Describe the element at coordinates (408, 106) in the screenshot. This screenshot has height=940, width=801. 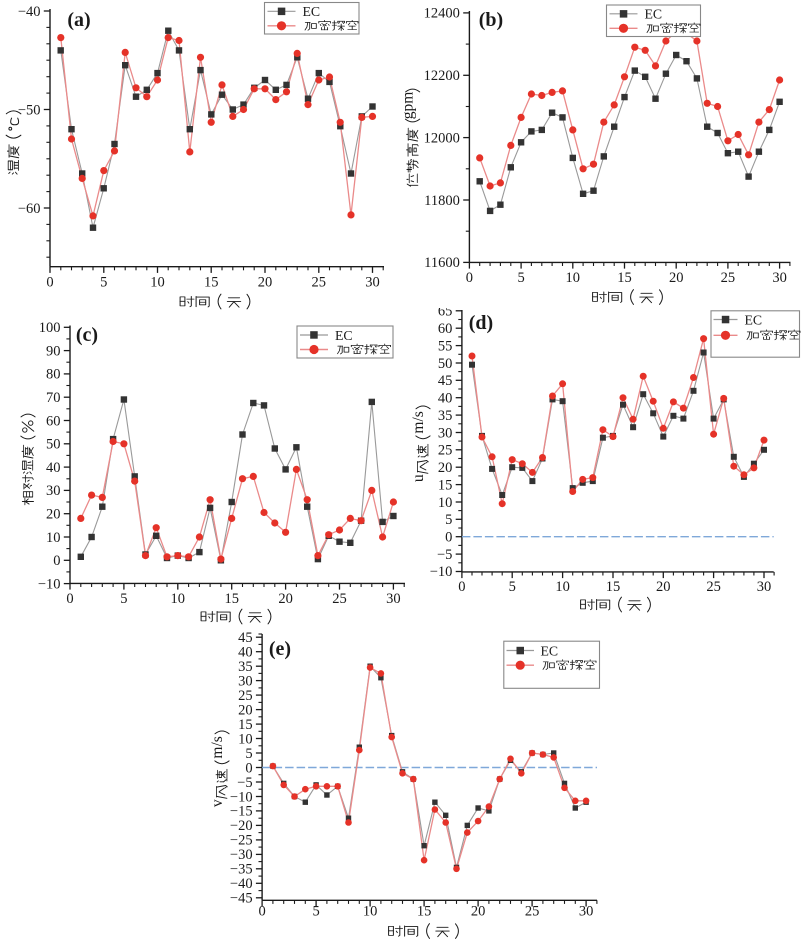
I see `svg-text: gpm` at that location.